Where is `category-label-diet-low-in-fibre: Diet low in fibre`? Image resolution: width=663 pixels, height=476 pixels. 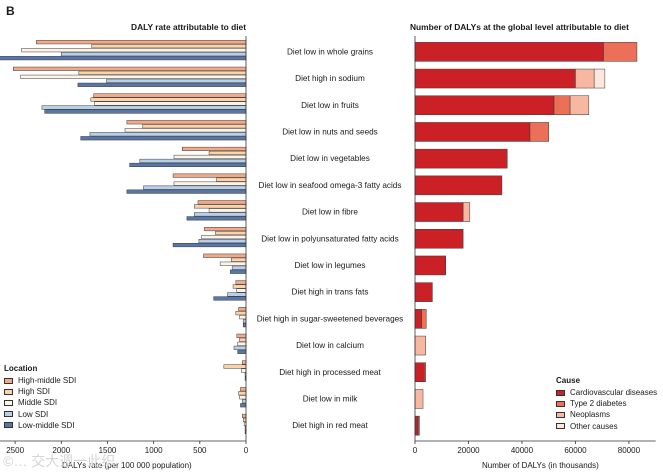
category-label-diet-low-in-fibre: Diet low in fibre is located at coordinates (330, 212).